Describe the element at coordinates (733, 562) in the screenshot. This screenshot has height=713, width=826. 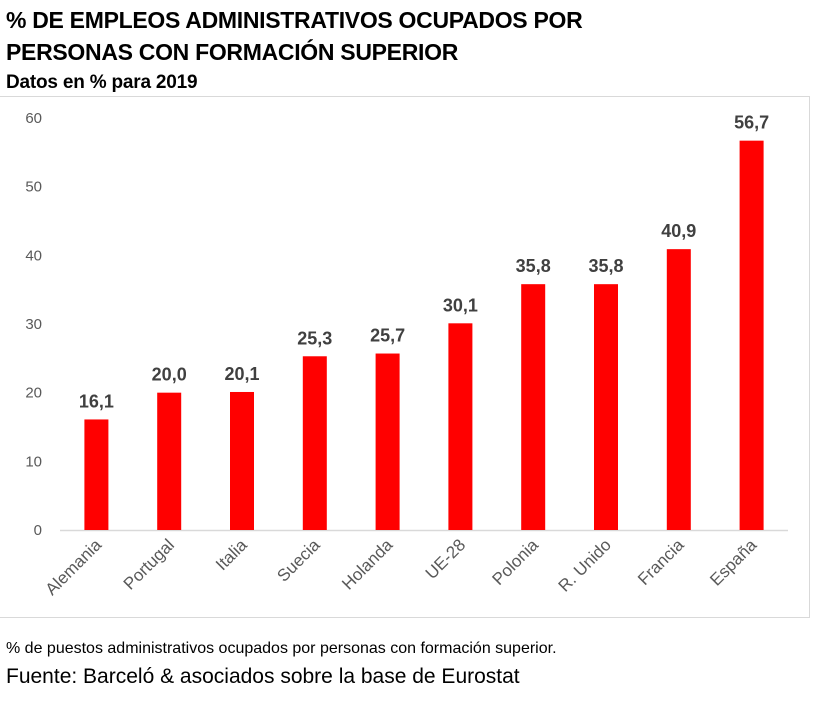
I see `x-tick-label: España` at that location.